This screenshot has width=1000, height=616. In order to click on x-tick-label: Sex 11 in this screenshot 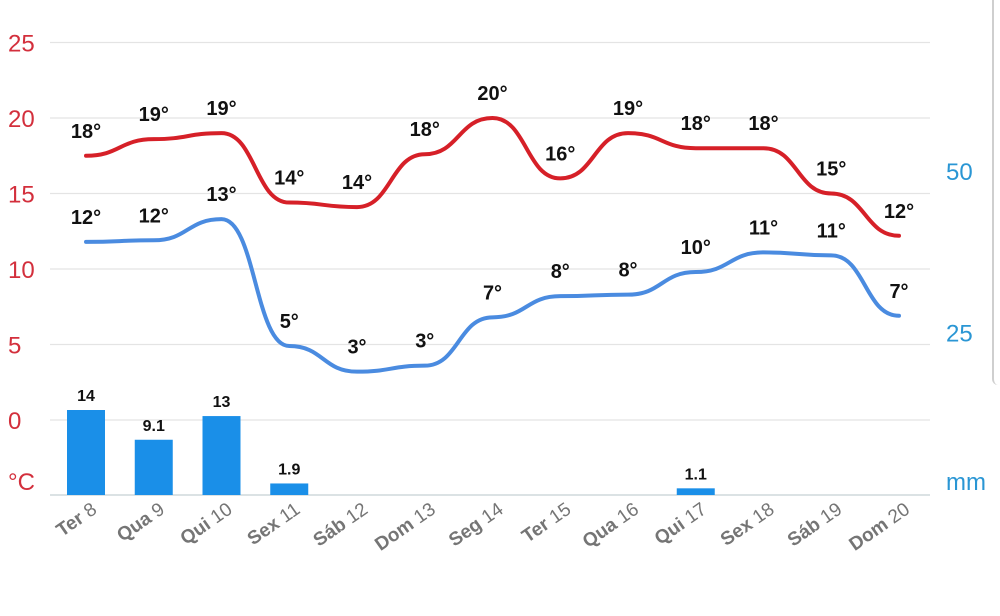, I will do `click(274, 524)`.